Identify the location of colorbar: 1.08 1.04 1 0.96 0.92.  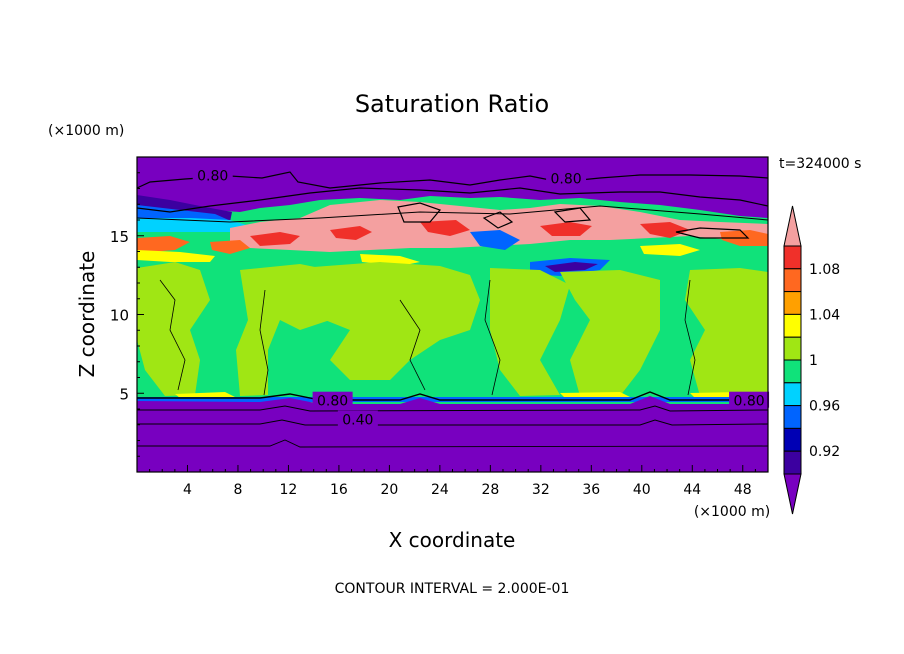
(811, 360).